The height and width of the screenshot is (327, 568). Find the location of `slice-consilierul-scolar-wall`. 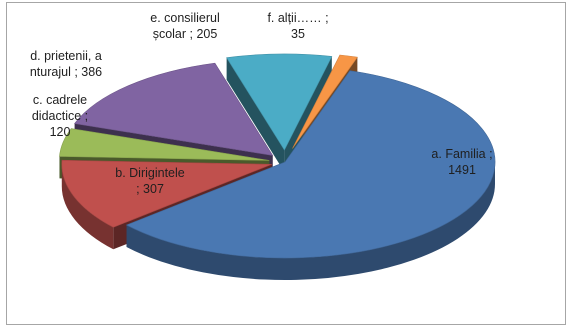

slice-consilierul-scolar-wall is located at coordinates (255, 114).